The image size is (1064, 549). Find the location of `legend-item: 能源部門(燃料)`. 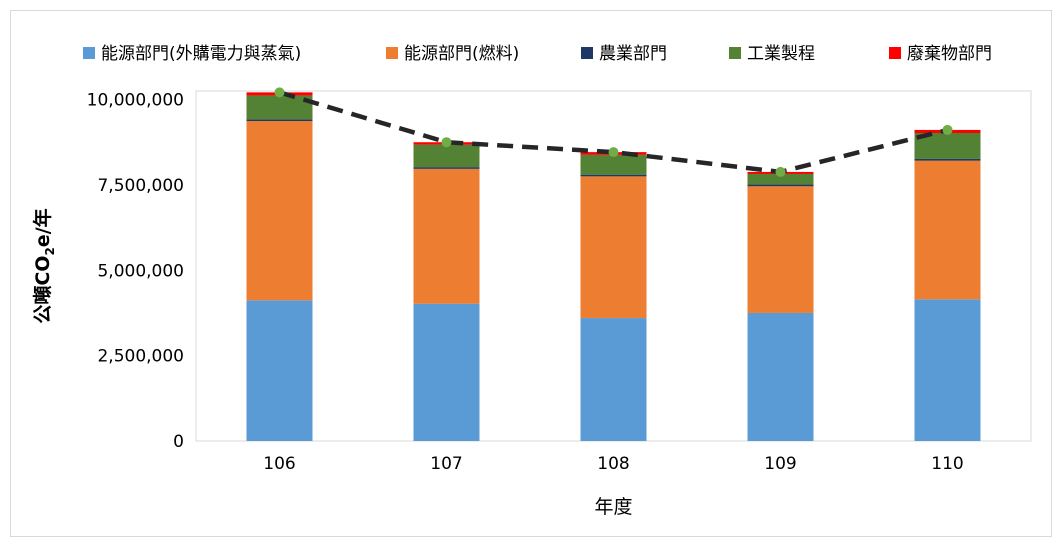

legend-item: 能源部門(燃料) is located at coordinates (452, 54).